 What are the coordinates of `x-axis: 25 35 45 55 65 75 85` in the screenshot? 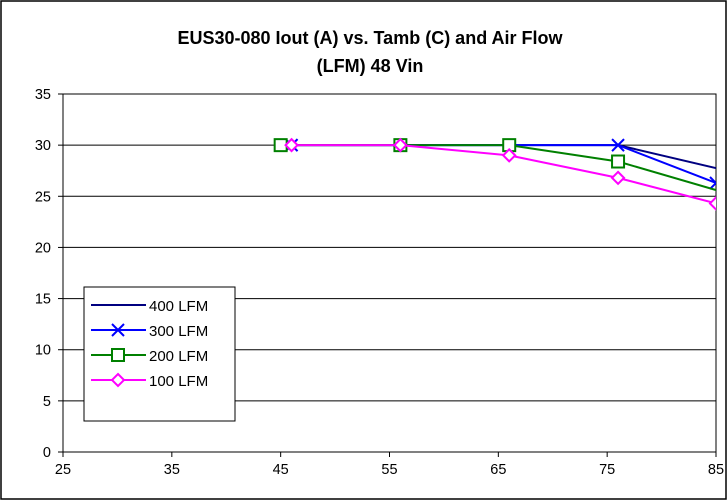 It's located at (389, 465).